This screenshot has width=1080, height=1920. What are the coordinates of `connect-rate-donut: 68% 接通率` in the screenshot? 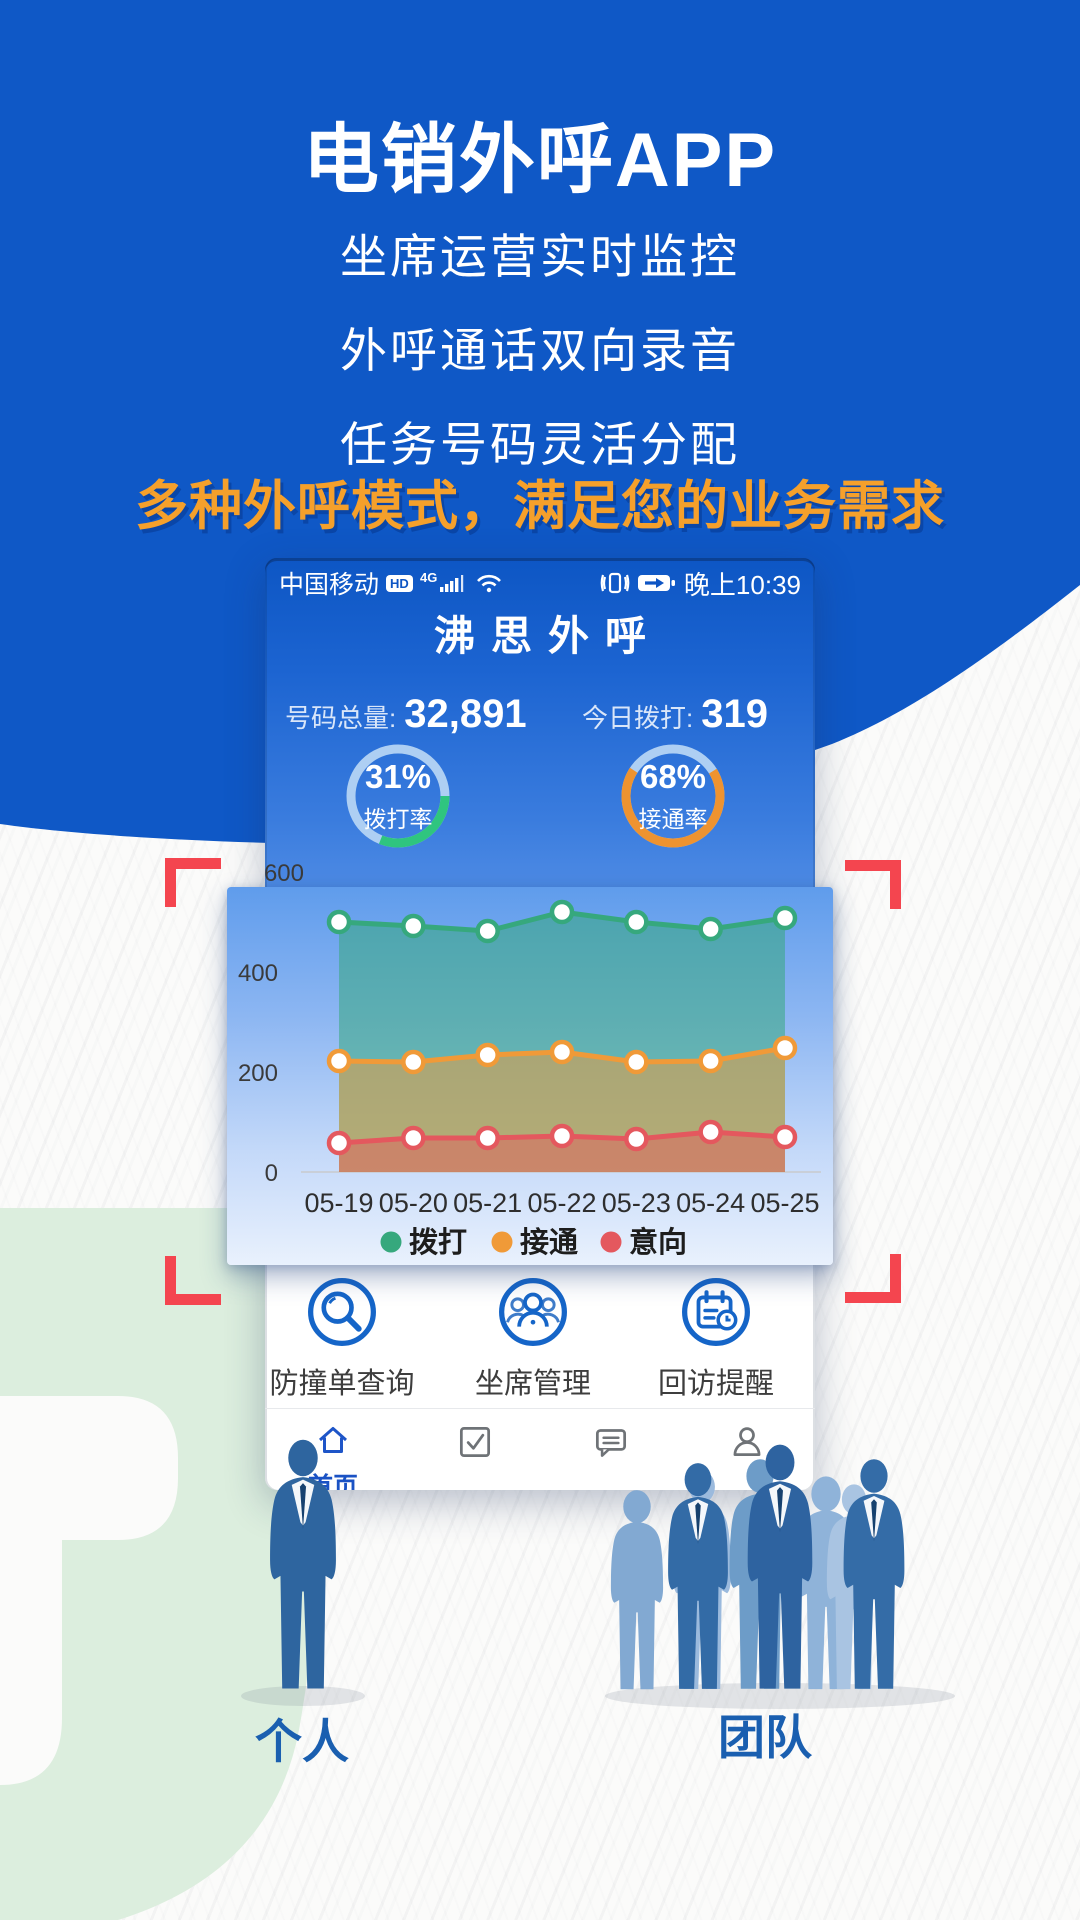 It's located at (673, 796).